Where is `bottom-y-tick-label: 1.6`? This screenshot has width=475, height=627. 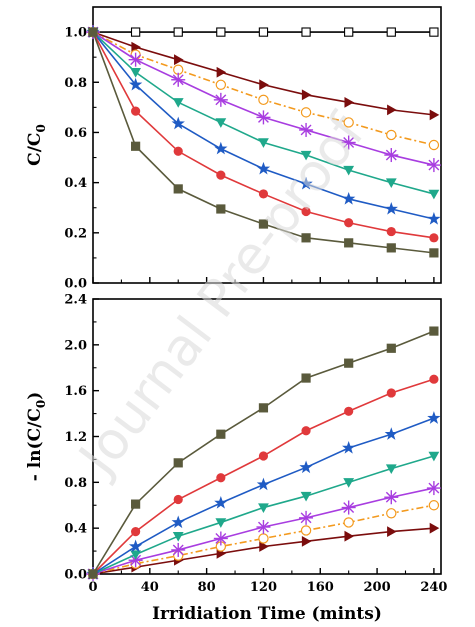 bottom-y-tick-label: 1.6 is located at coordinates (75, 391).